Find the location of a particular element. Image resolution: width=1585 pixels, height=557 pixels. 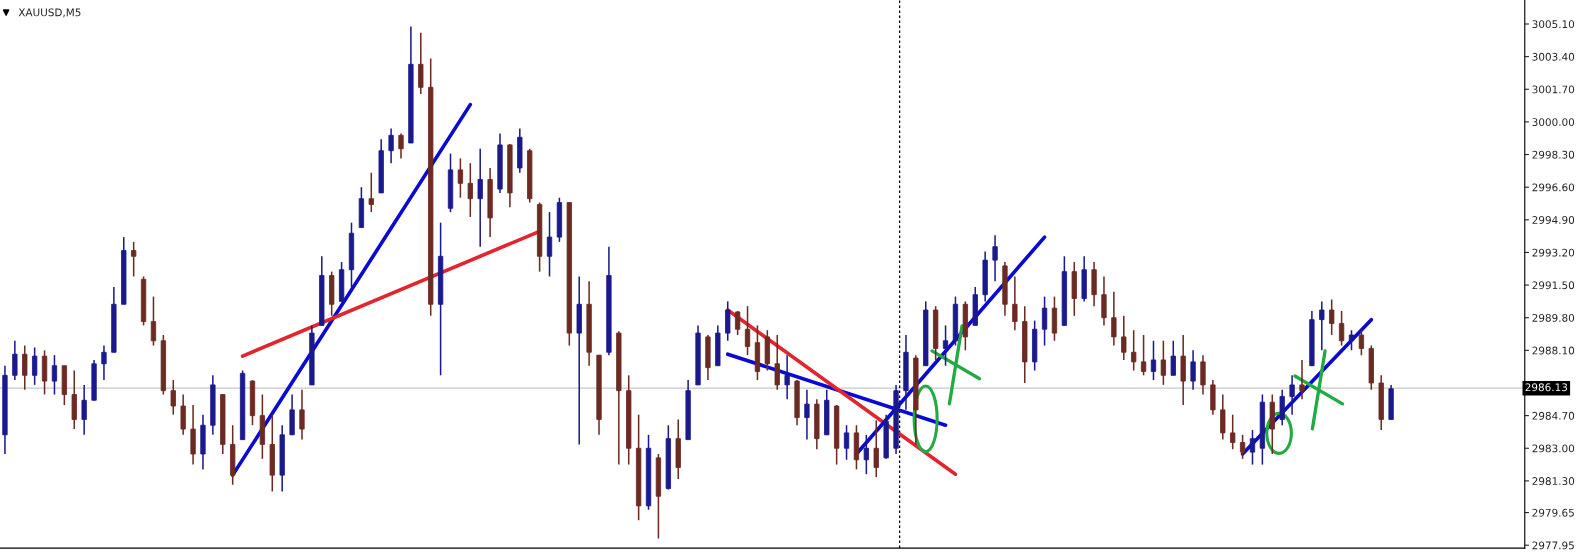

y-tick-label: 3000.00 is located at coordinates (1553, 122).